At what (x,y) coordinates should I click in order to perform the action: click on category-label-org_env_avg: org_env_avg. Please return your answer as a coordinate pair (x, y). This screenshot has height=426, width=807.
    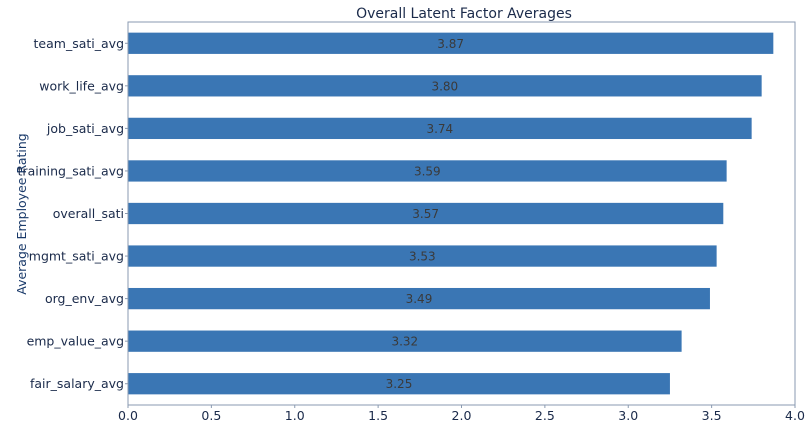
    Looking at the image, I should click on (84, 298).